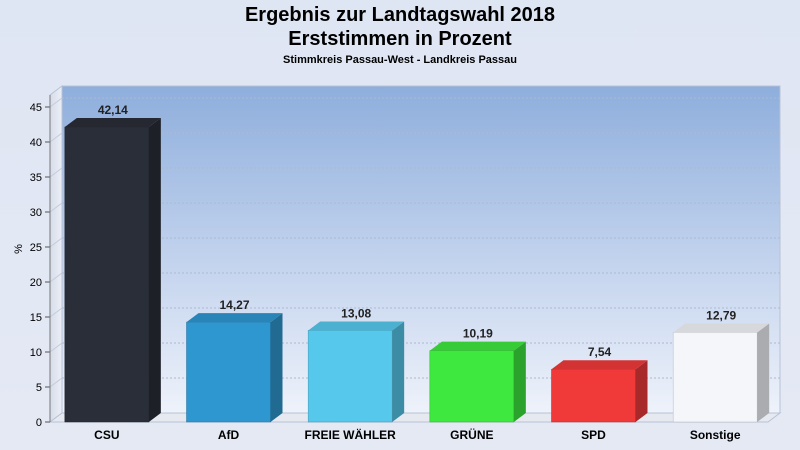  What do you see at coordinates (715, 435) in the screenshot?
I see `x-tick-label: Sonstige` at bounding box center [715, 435].